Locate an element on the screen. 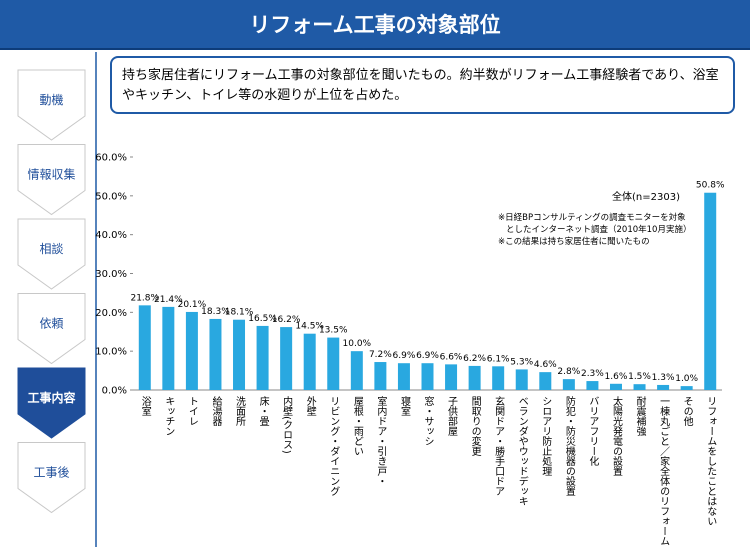 This screenshot has width=750, height=547. step-label: 動機 is located at coordinates (51, 99).